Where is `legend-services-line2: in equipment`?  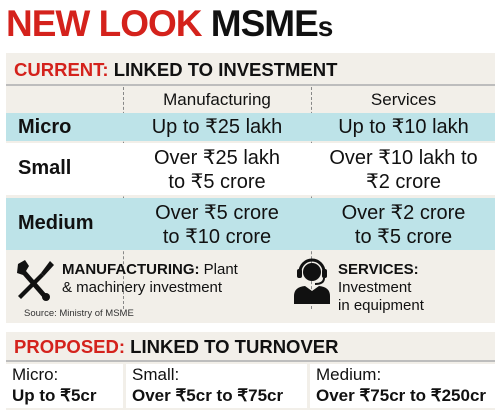
legend-services-line2: in equipment is located at coordinates (381, 305).